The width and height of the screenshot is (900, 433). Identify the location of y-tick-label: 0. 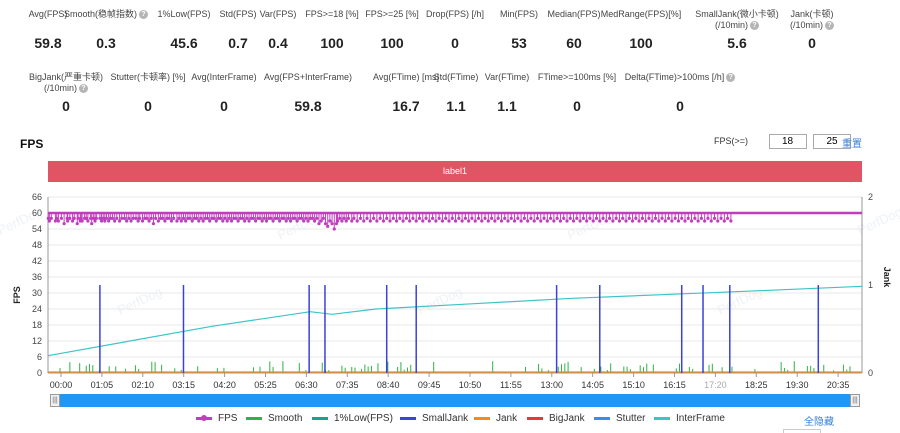
(39, 373).